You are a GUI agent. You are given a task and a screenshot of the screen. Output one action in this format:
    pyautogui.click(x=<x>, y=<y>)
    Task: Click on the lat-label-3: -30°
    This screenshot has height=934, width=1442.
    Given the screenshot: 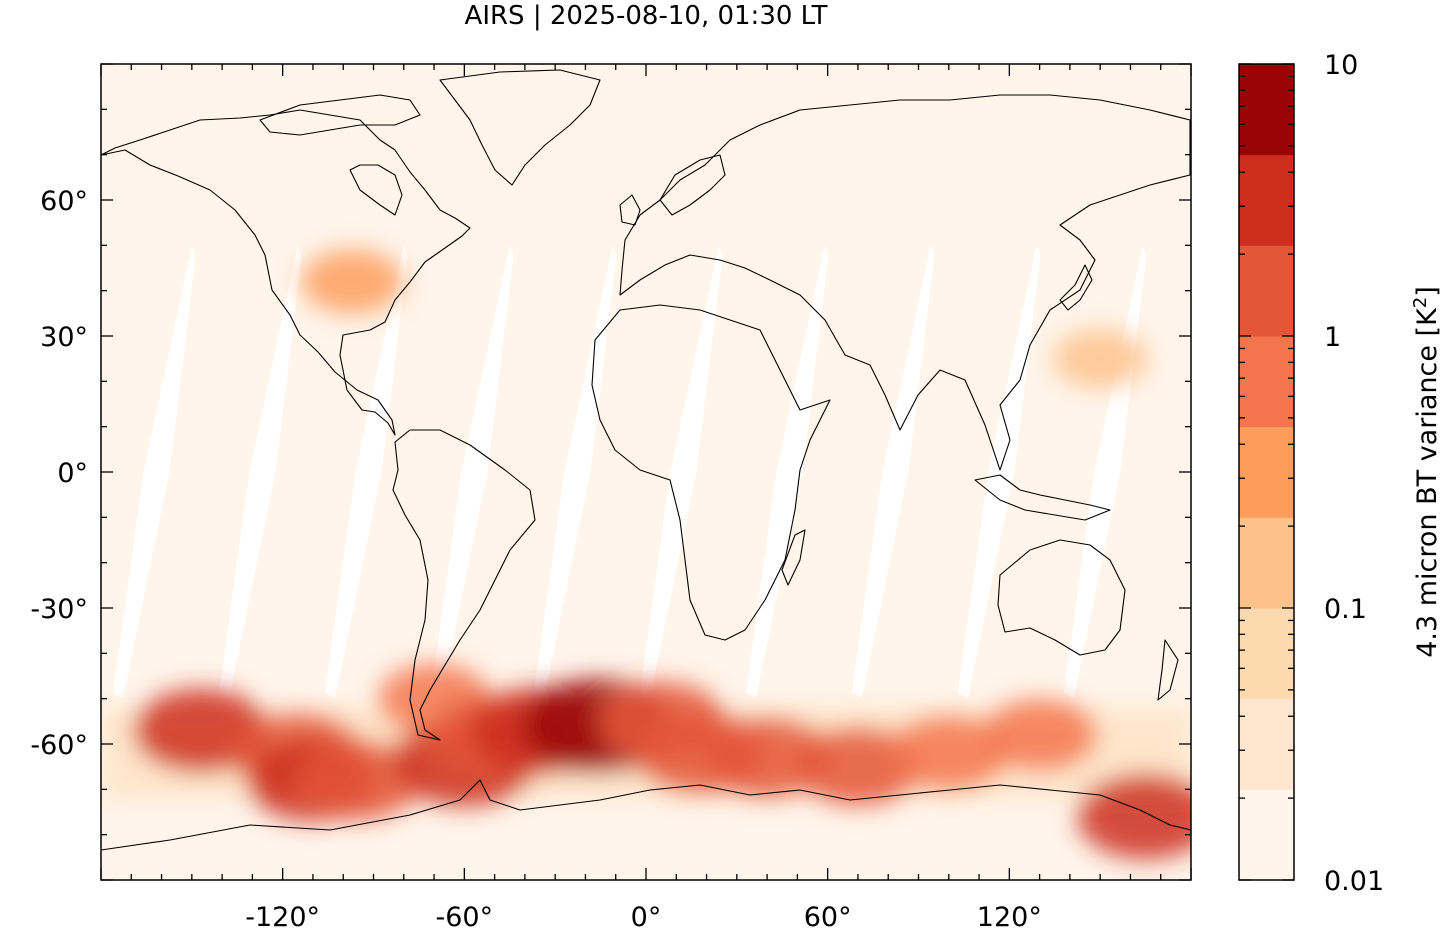 What is the action you would take?
    pyautogui.click(x=59, y=609)
    